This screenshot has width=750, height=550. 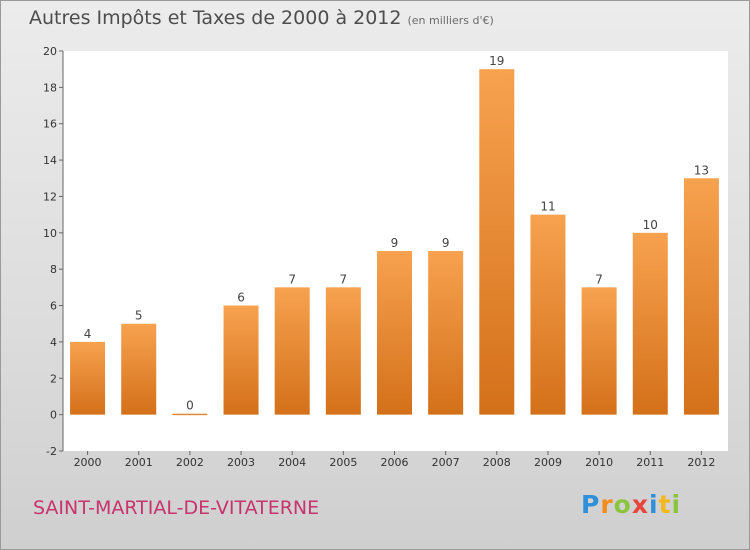 What do you see at coordinates (88, 334) in the screenshot?
I see `data-label-2000: 4` at bounding box center [88, 334].